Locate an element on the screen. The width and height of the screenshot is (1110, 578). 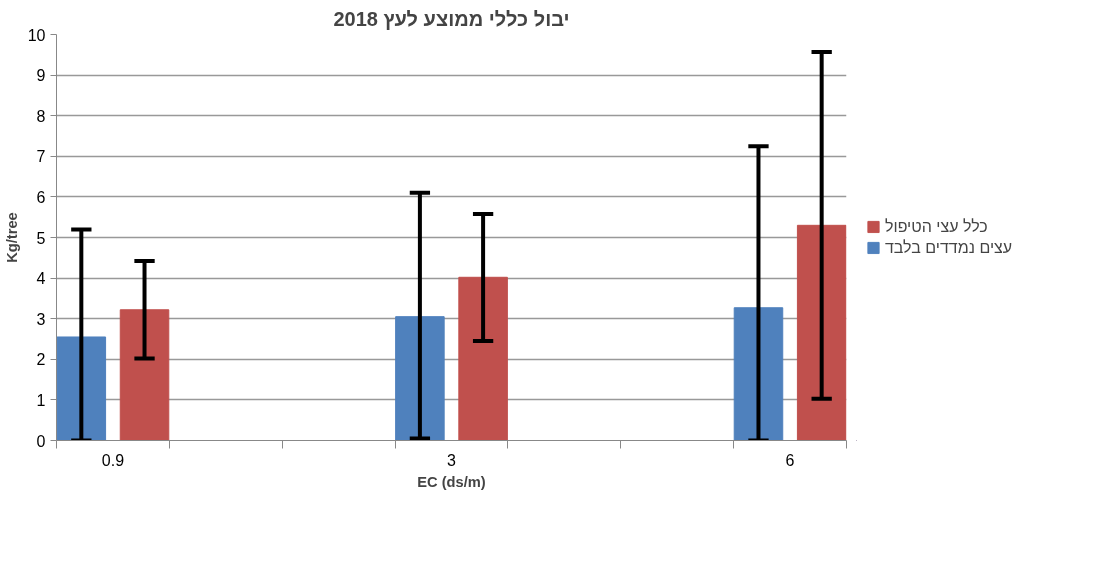
y-tick-label: 7 is located at coordinates (41, 157).